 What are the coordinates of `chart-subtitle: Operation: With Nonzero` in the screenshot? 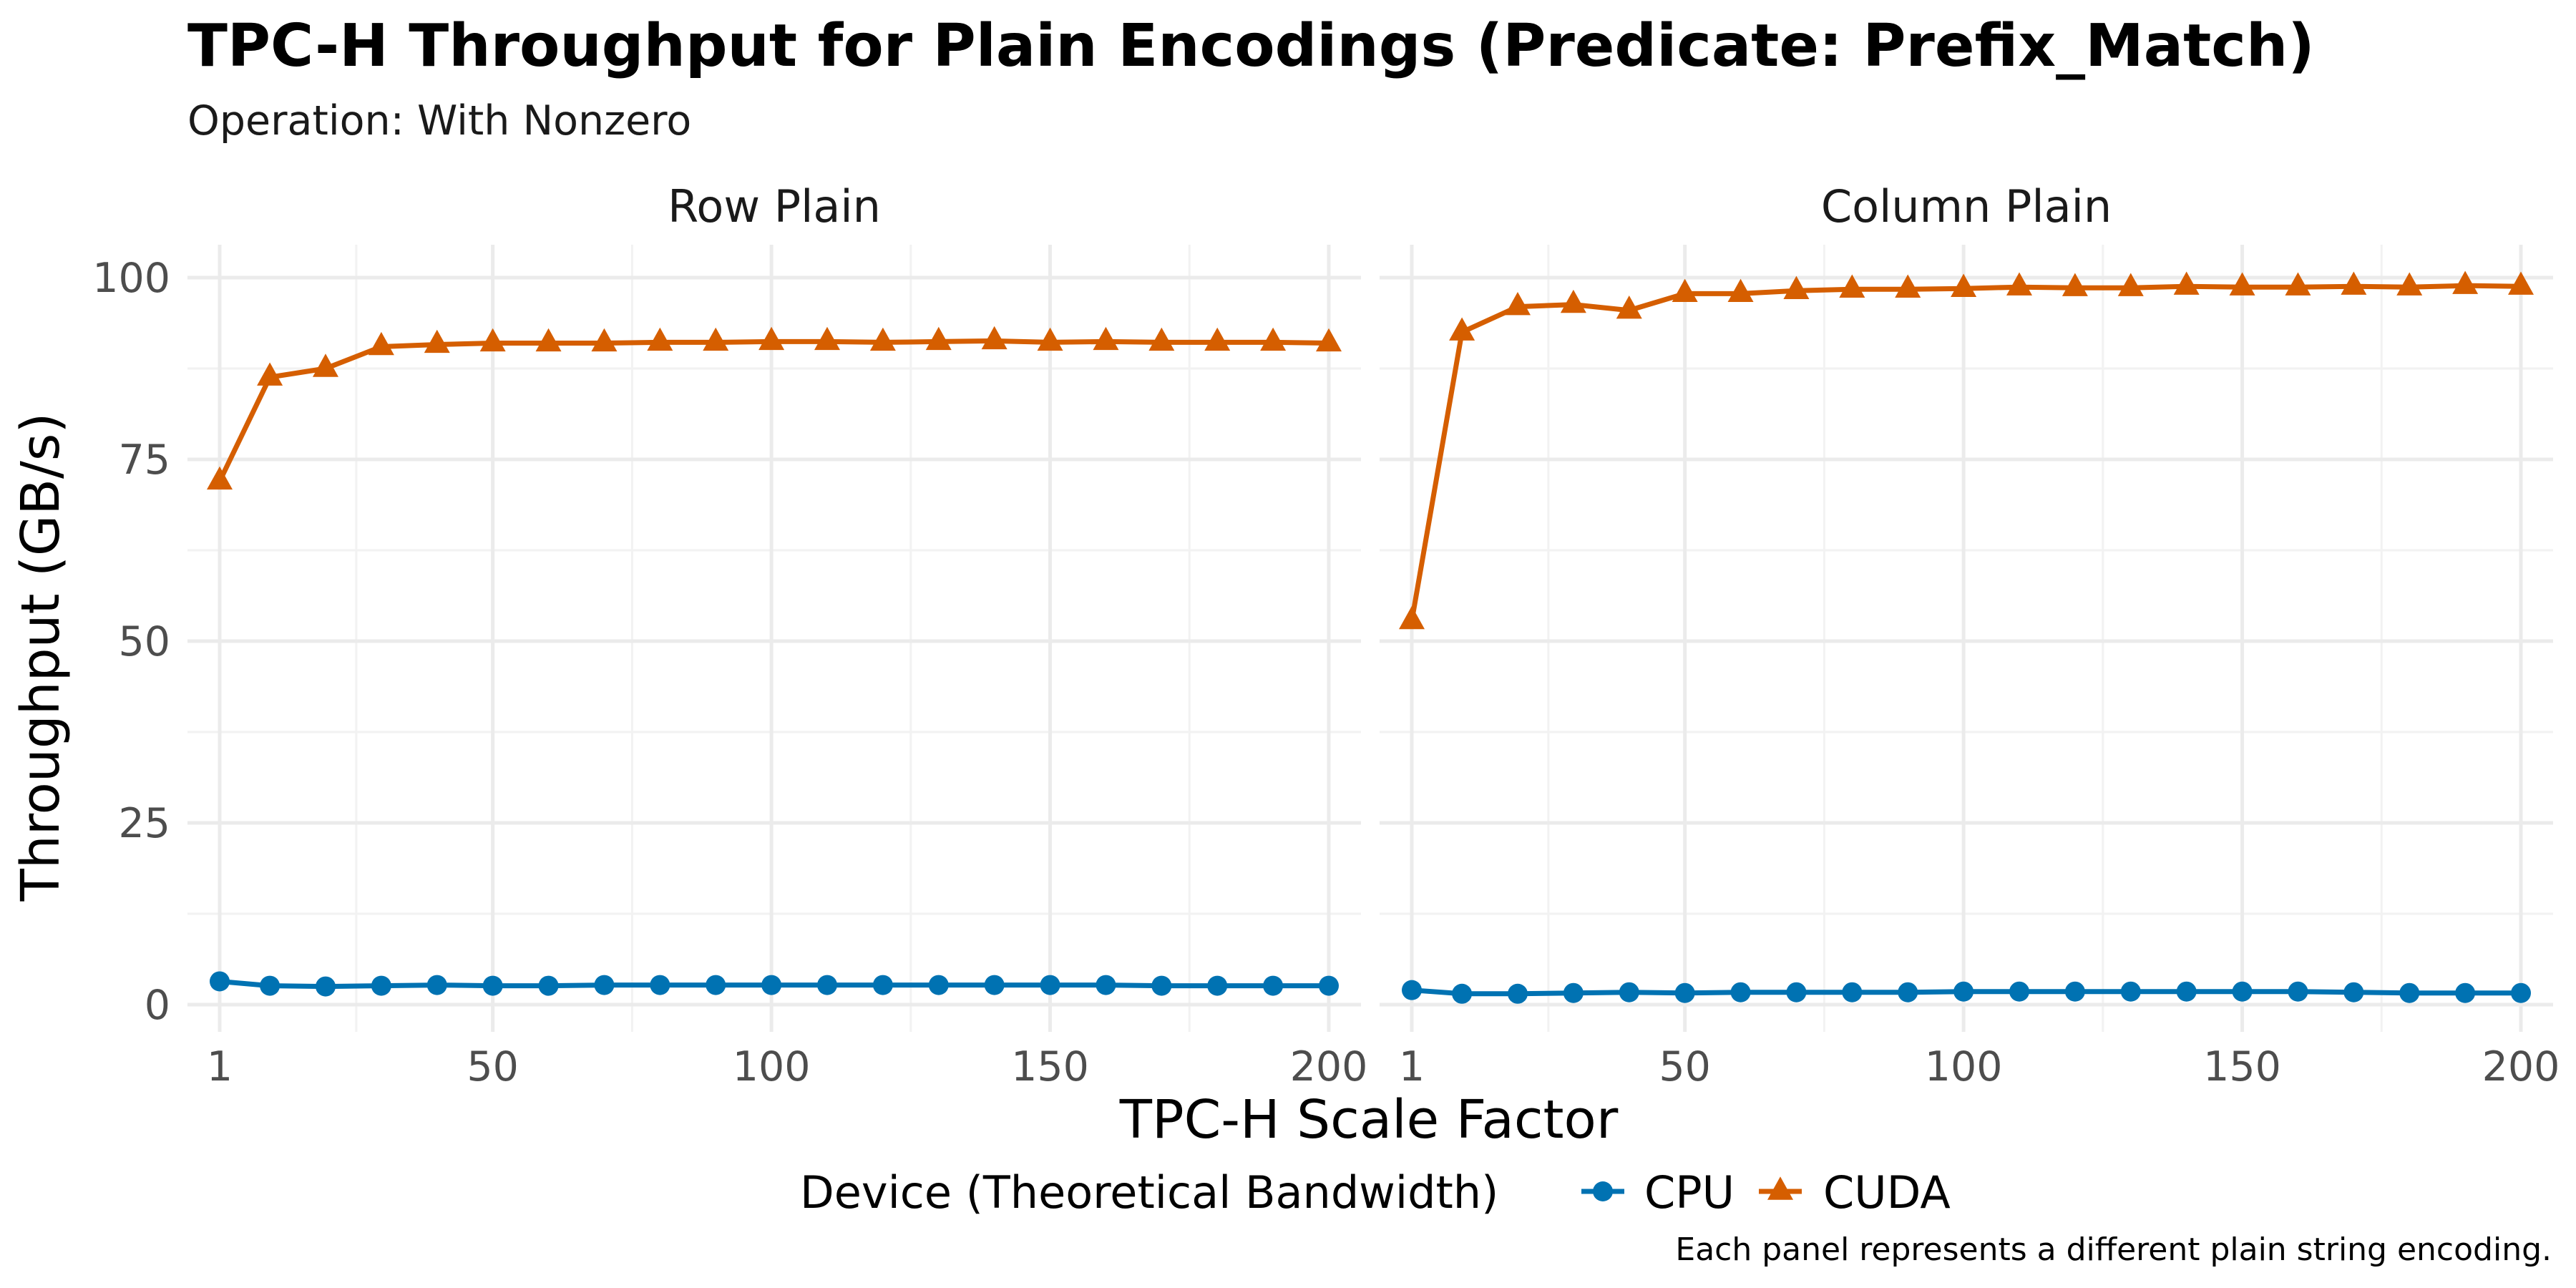 It's located at (439, 121).